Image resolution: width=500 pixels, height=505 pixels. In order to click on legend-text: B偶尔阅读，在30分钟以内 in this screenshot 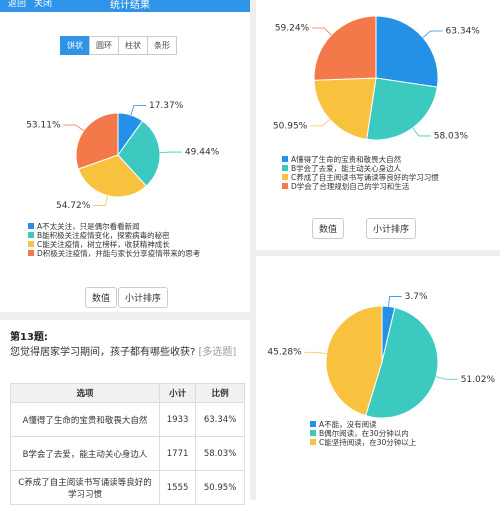, I will do `click(364, 433)`.